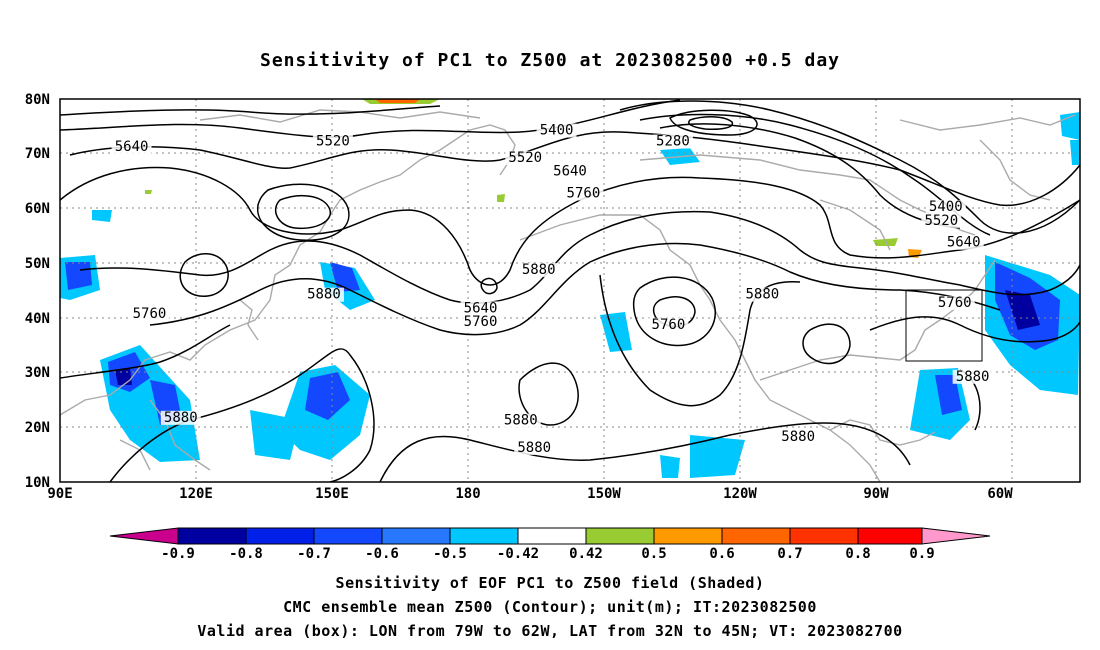 The height and width of the screenshot is (650, 1100). I want to click on colorbar-label: -0.6, so click(382, 554).